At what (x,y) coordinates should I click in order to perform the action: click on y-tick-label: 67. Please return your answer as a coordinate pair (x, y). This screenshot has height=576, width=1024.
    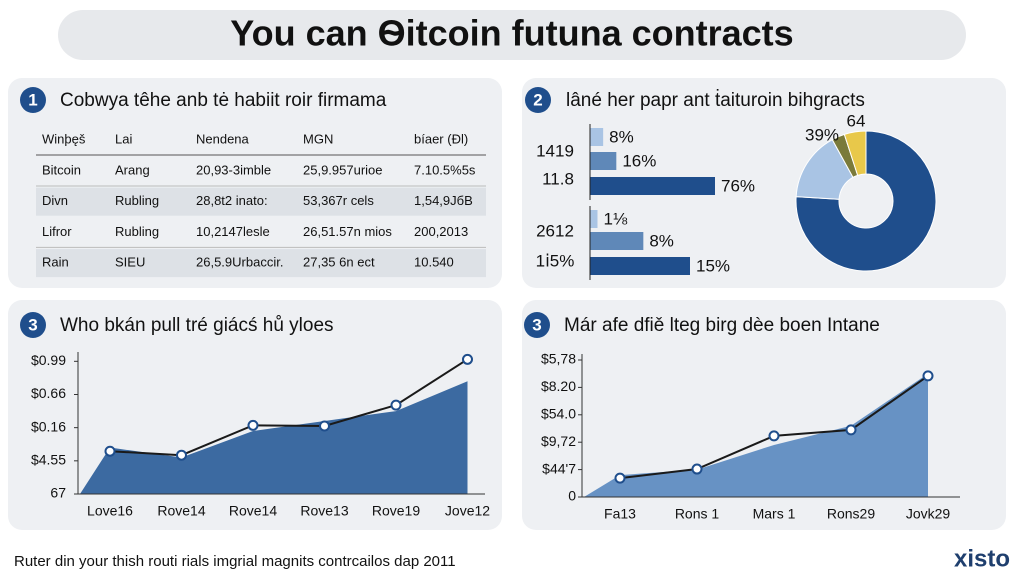
    Looking at the image, I should click on (58, 493).